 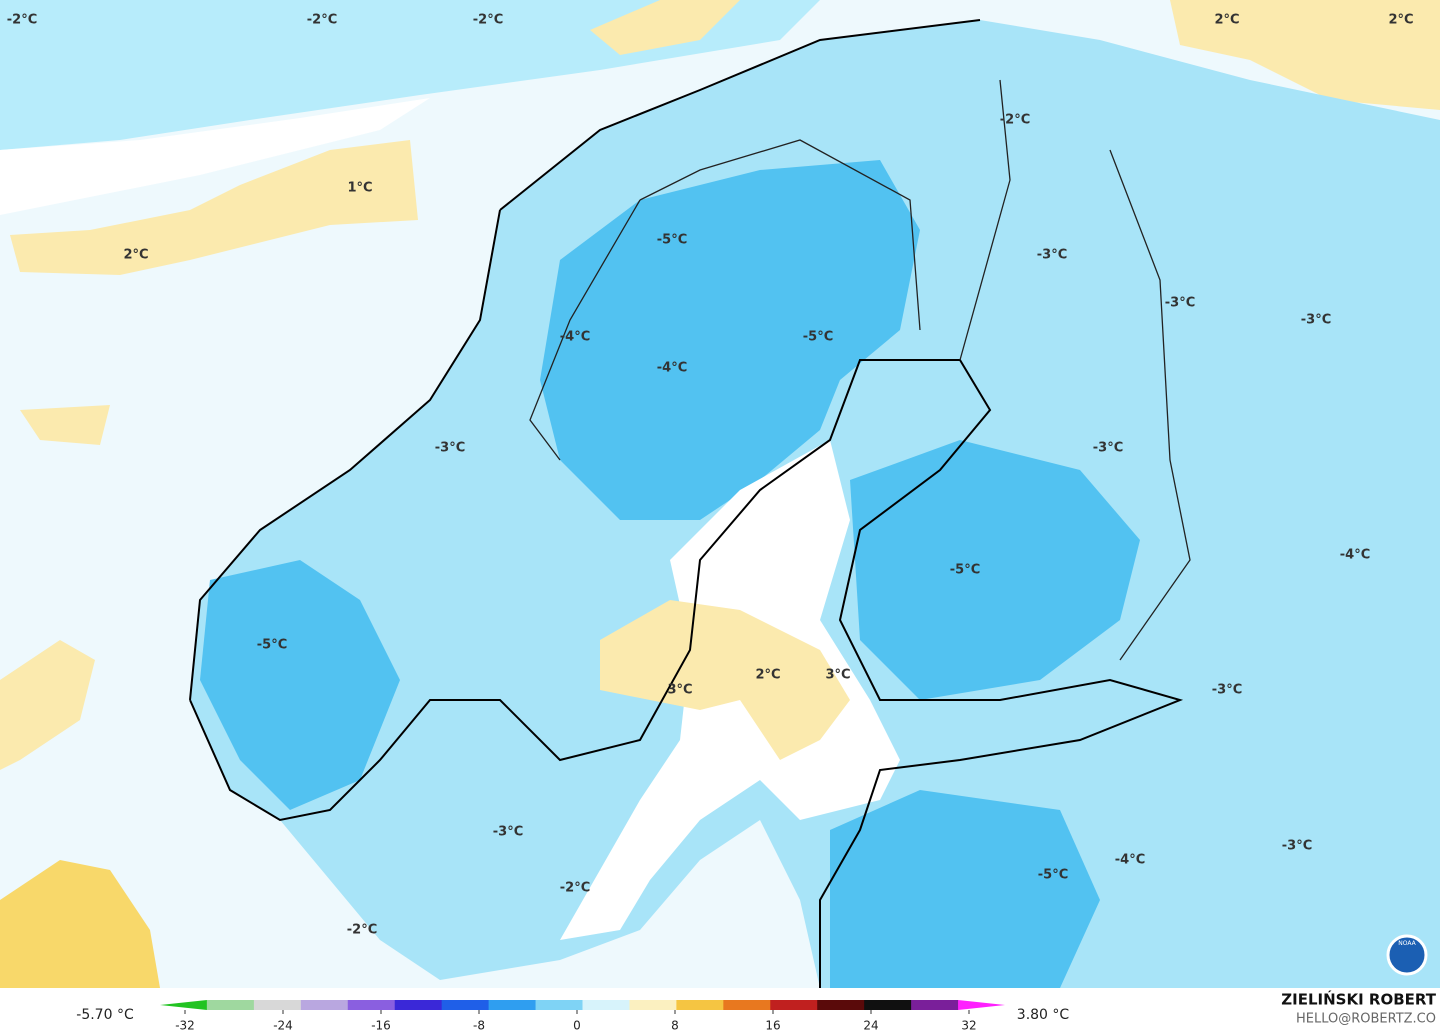 I want to click on logo-text: NOAA, so click(x=1407, y=943).